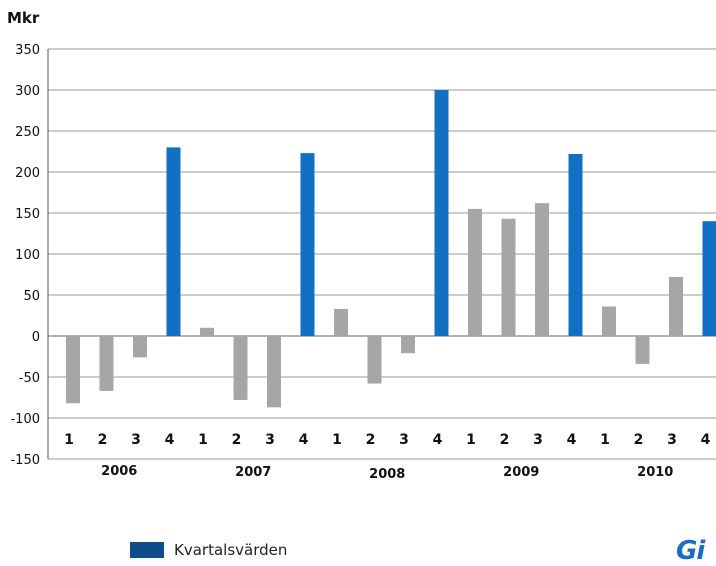 This screenshot has height=566, width=716. I want to click on y-tick-label: -150, so click(25, 460).